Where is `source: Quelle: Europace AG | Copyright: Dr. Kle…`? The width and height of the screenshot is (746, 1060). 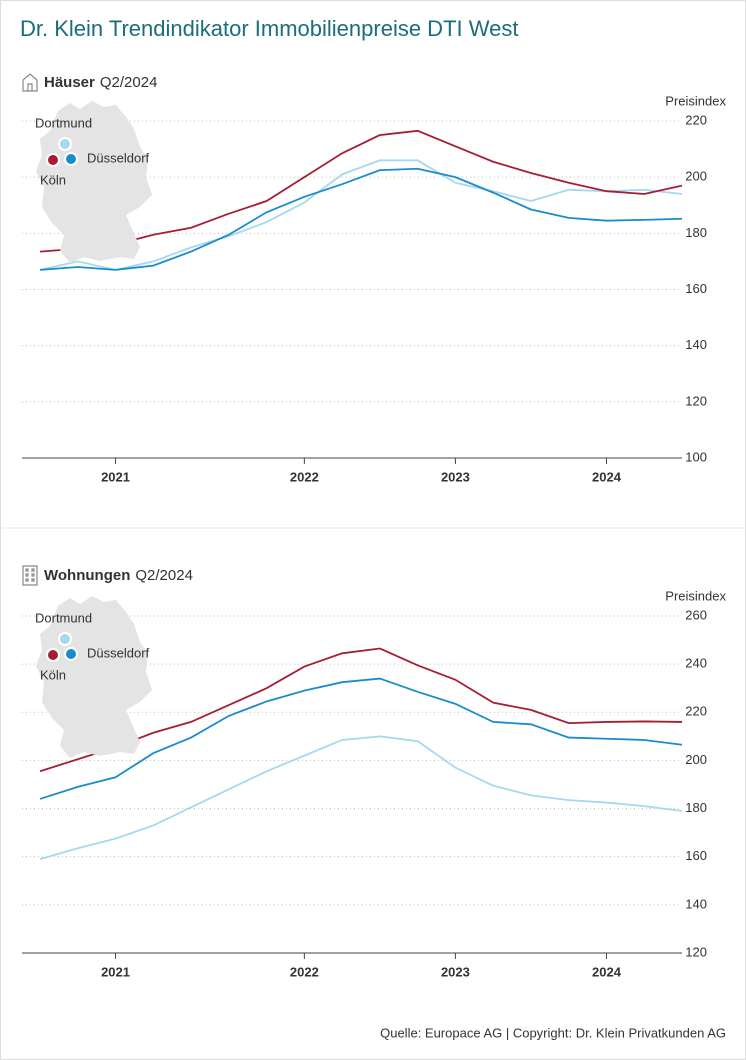 source: Quelle: Europace AG | Copyright: Dr. Kle… is located at coordinates (553, 1032).